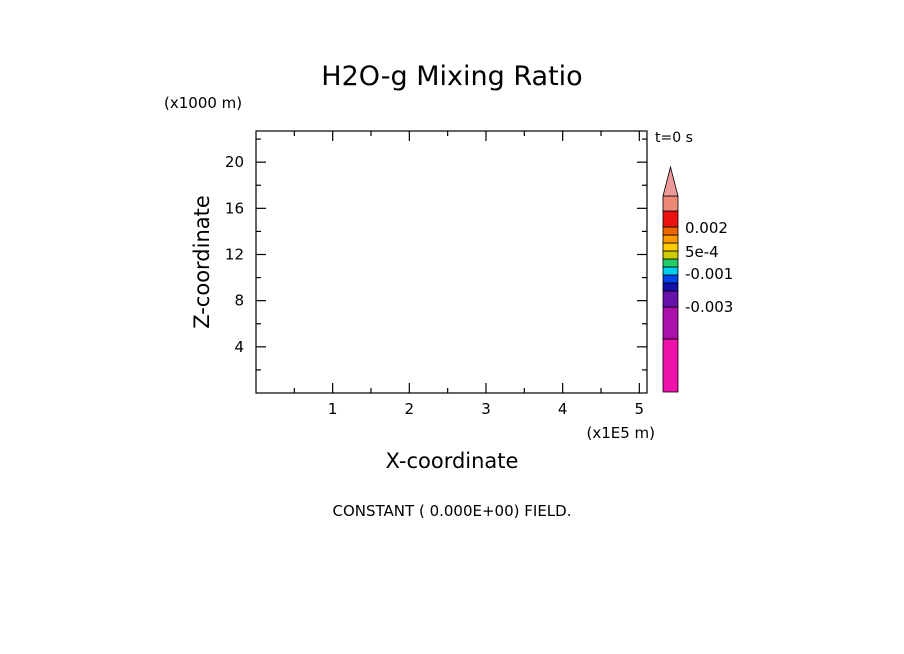 This screenshot has width=904, height=654. Describe the element at coordinates (620, 433) in the screenshot. I see `x-unit-label: (x1E5 m)` at that location.